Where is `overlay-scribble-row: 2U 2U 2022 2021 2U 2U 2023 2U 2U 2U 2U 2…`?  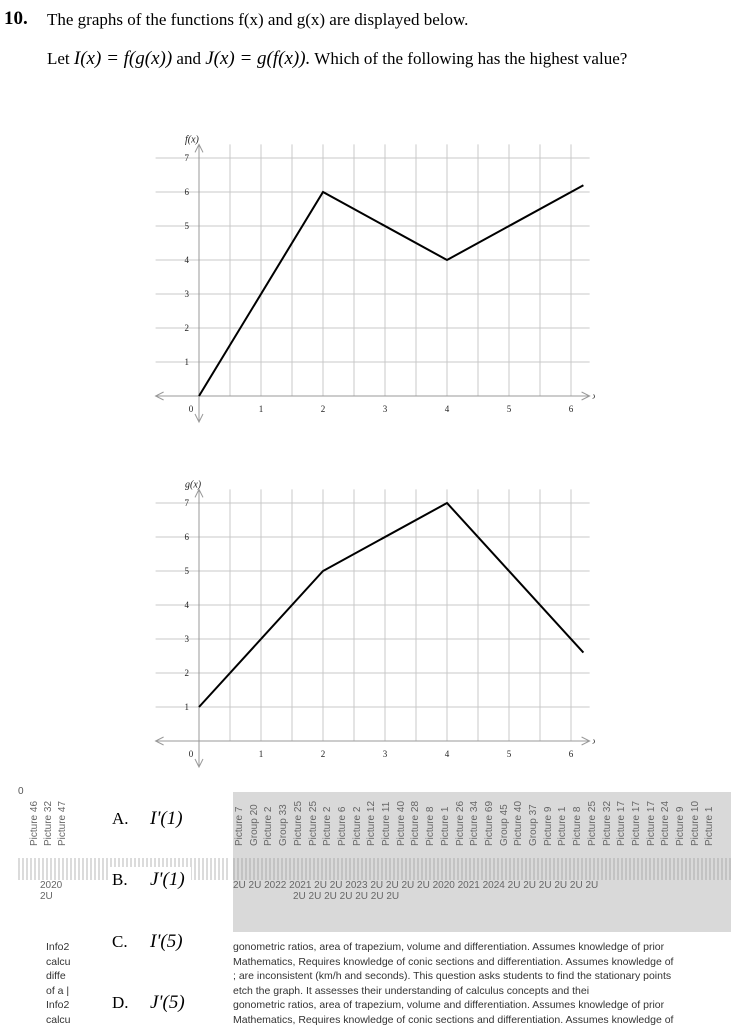
overlay-scribble-row: 2U 2U 2022 2021 2U 2U 2023 2U 2U 2U 2U 2… is located at coordinates (416, 885).